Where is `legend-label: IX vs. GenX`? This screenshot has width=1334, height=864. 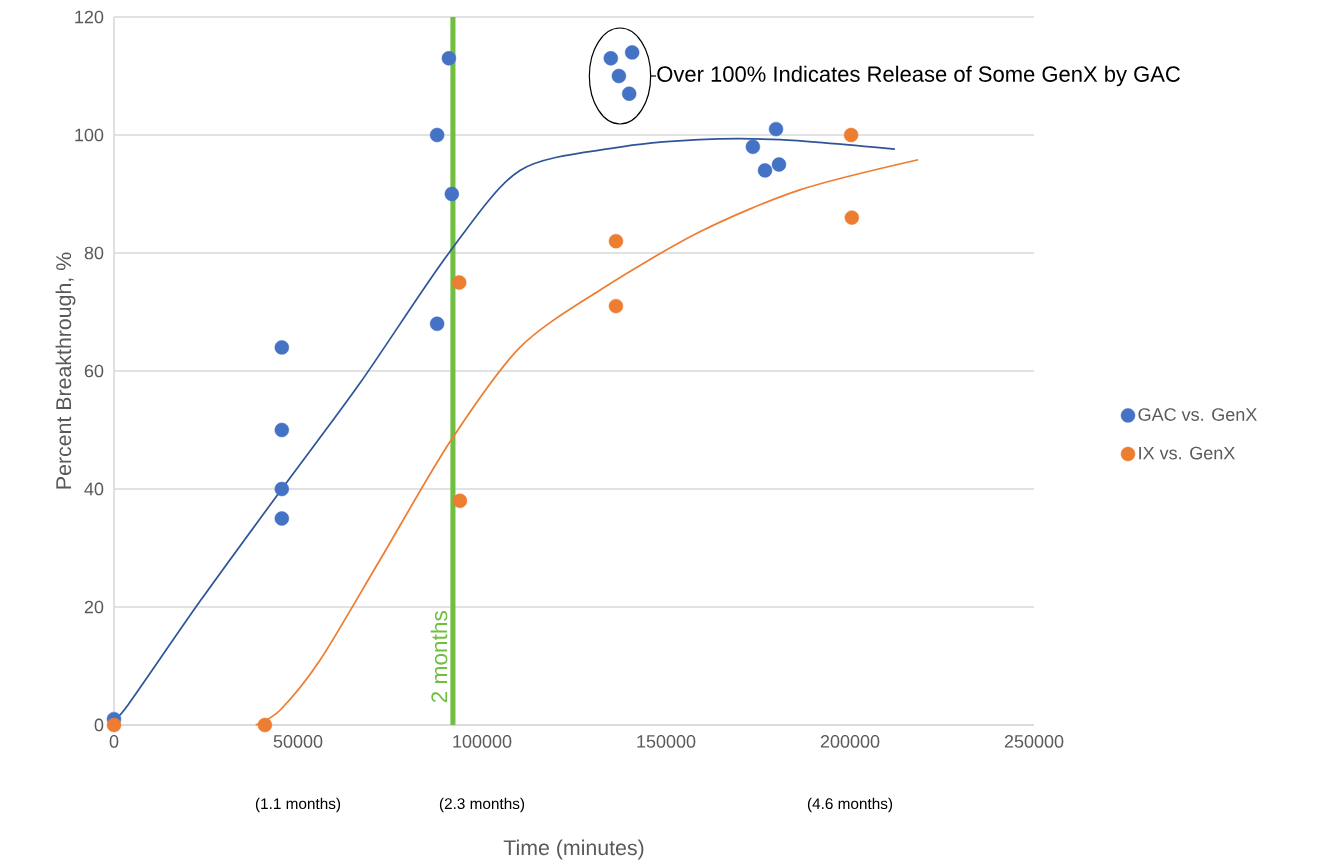 legend-label: IX vs. GenX is located at coordinates (1187, 453).